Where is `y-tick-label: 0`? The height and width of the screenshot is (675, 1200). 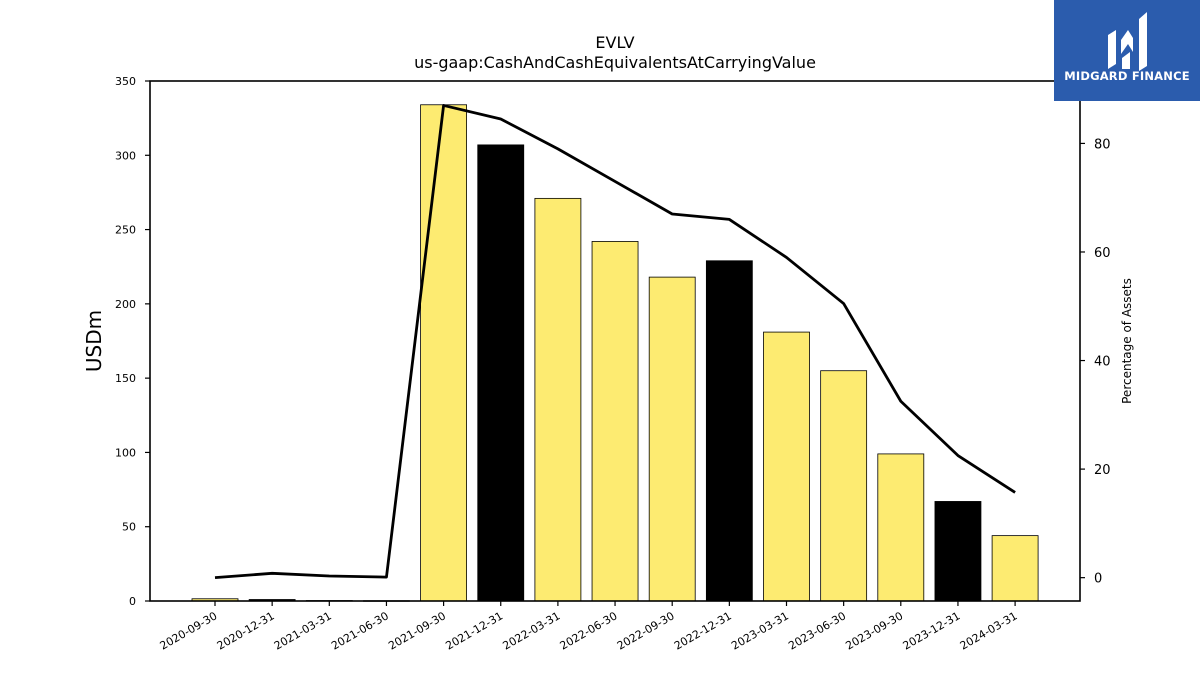 y-tick-label: 0 is located at coordinates (132, 601).